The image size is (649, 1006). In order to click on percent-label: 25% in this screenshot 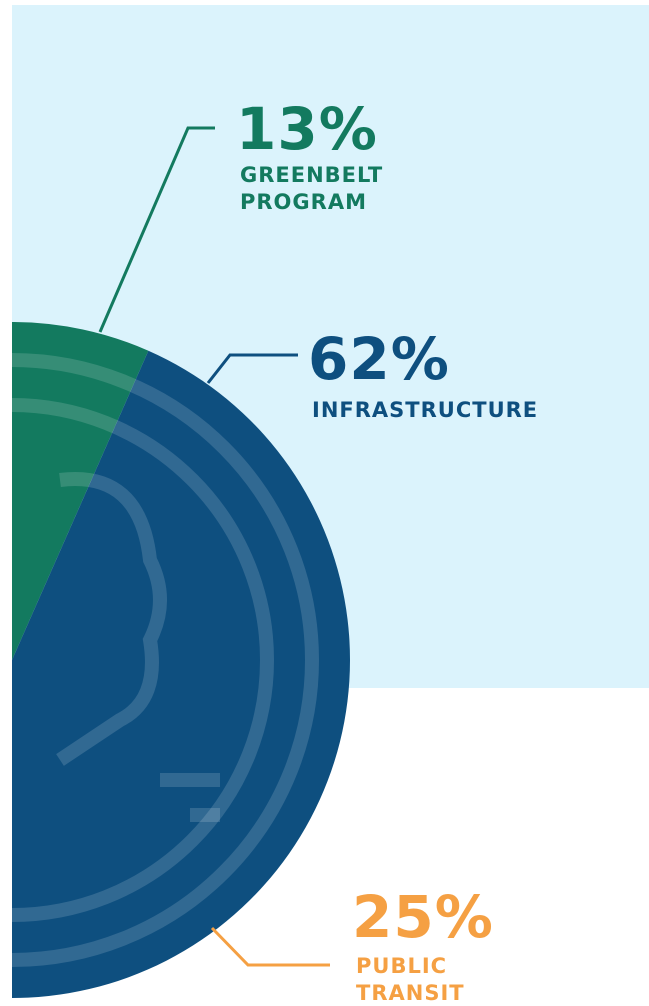, I will do `click(423, 917)`.